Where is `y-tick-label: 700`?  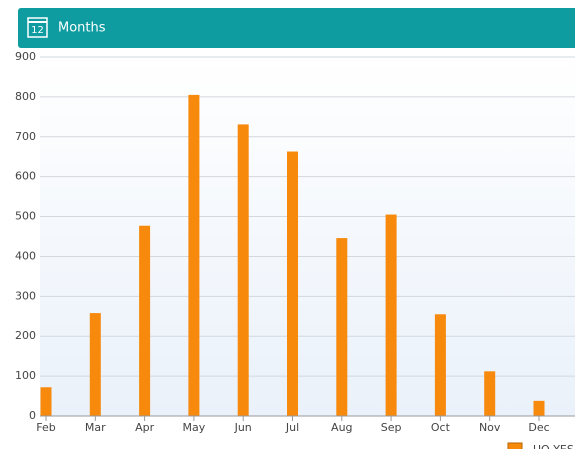 y-tick-label: 700 is located at coordinates (25, 136).